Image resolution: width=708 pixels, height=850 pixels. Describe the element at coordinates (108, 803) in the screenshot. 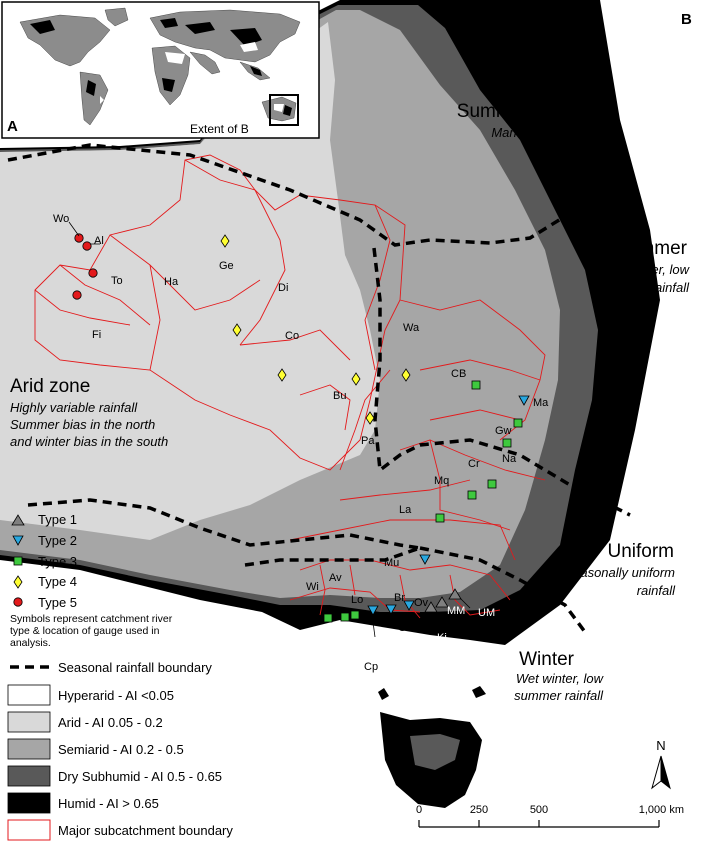

I see `legend-humid-label: Humid - AI > 0.65` at that location.